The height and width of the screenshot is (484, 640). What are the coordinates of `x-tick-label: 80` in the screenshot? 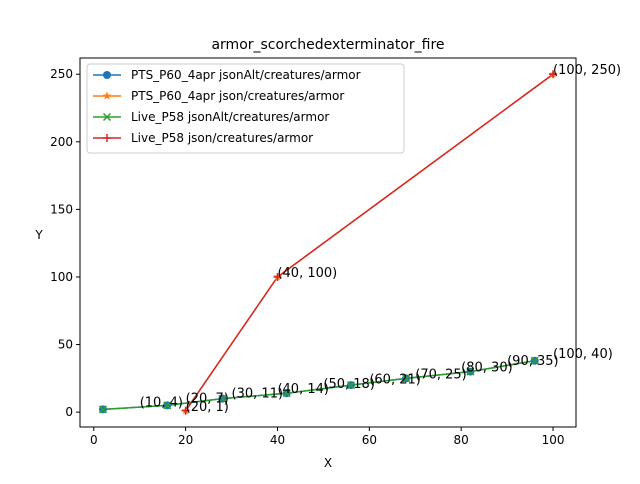 It's located at (461, 440).